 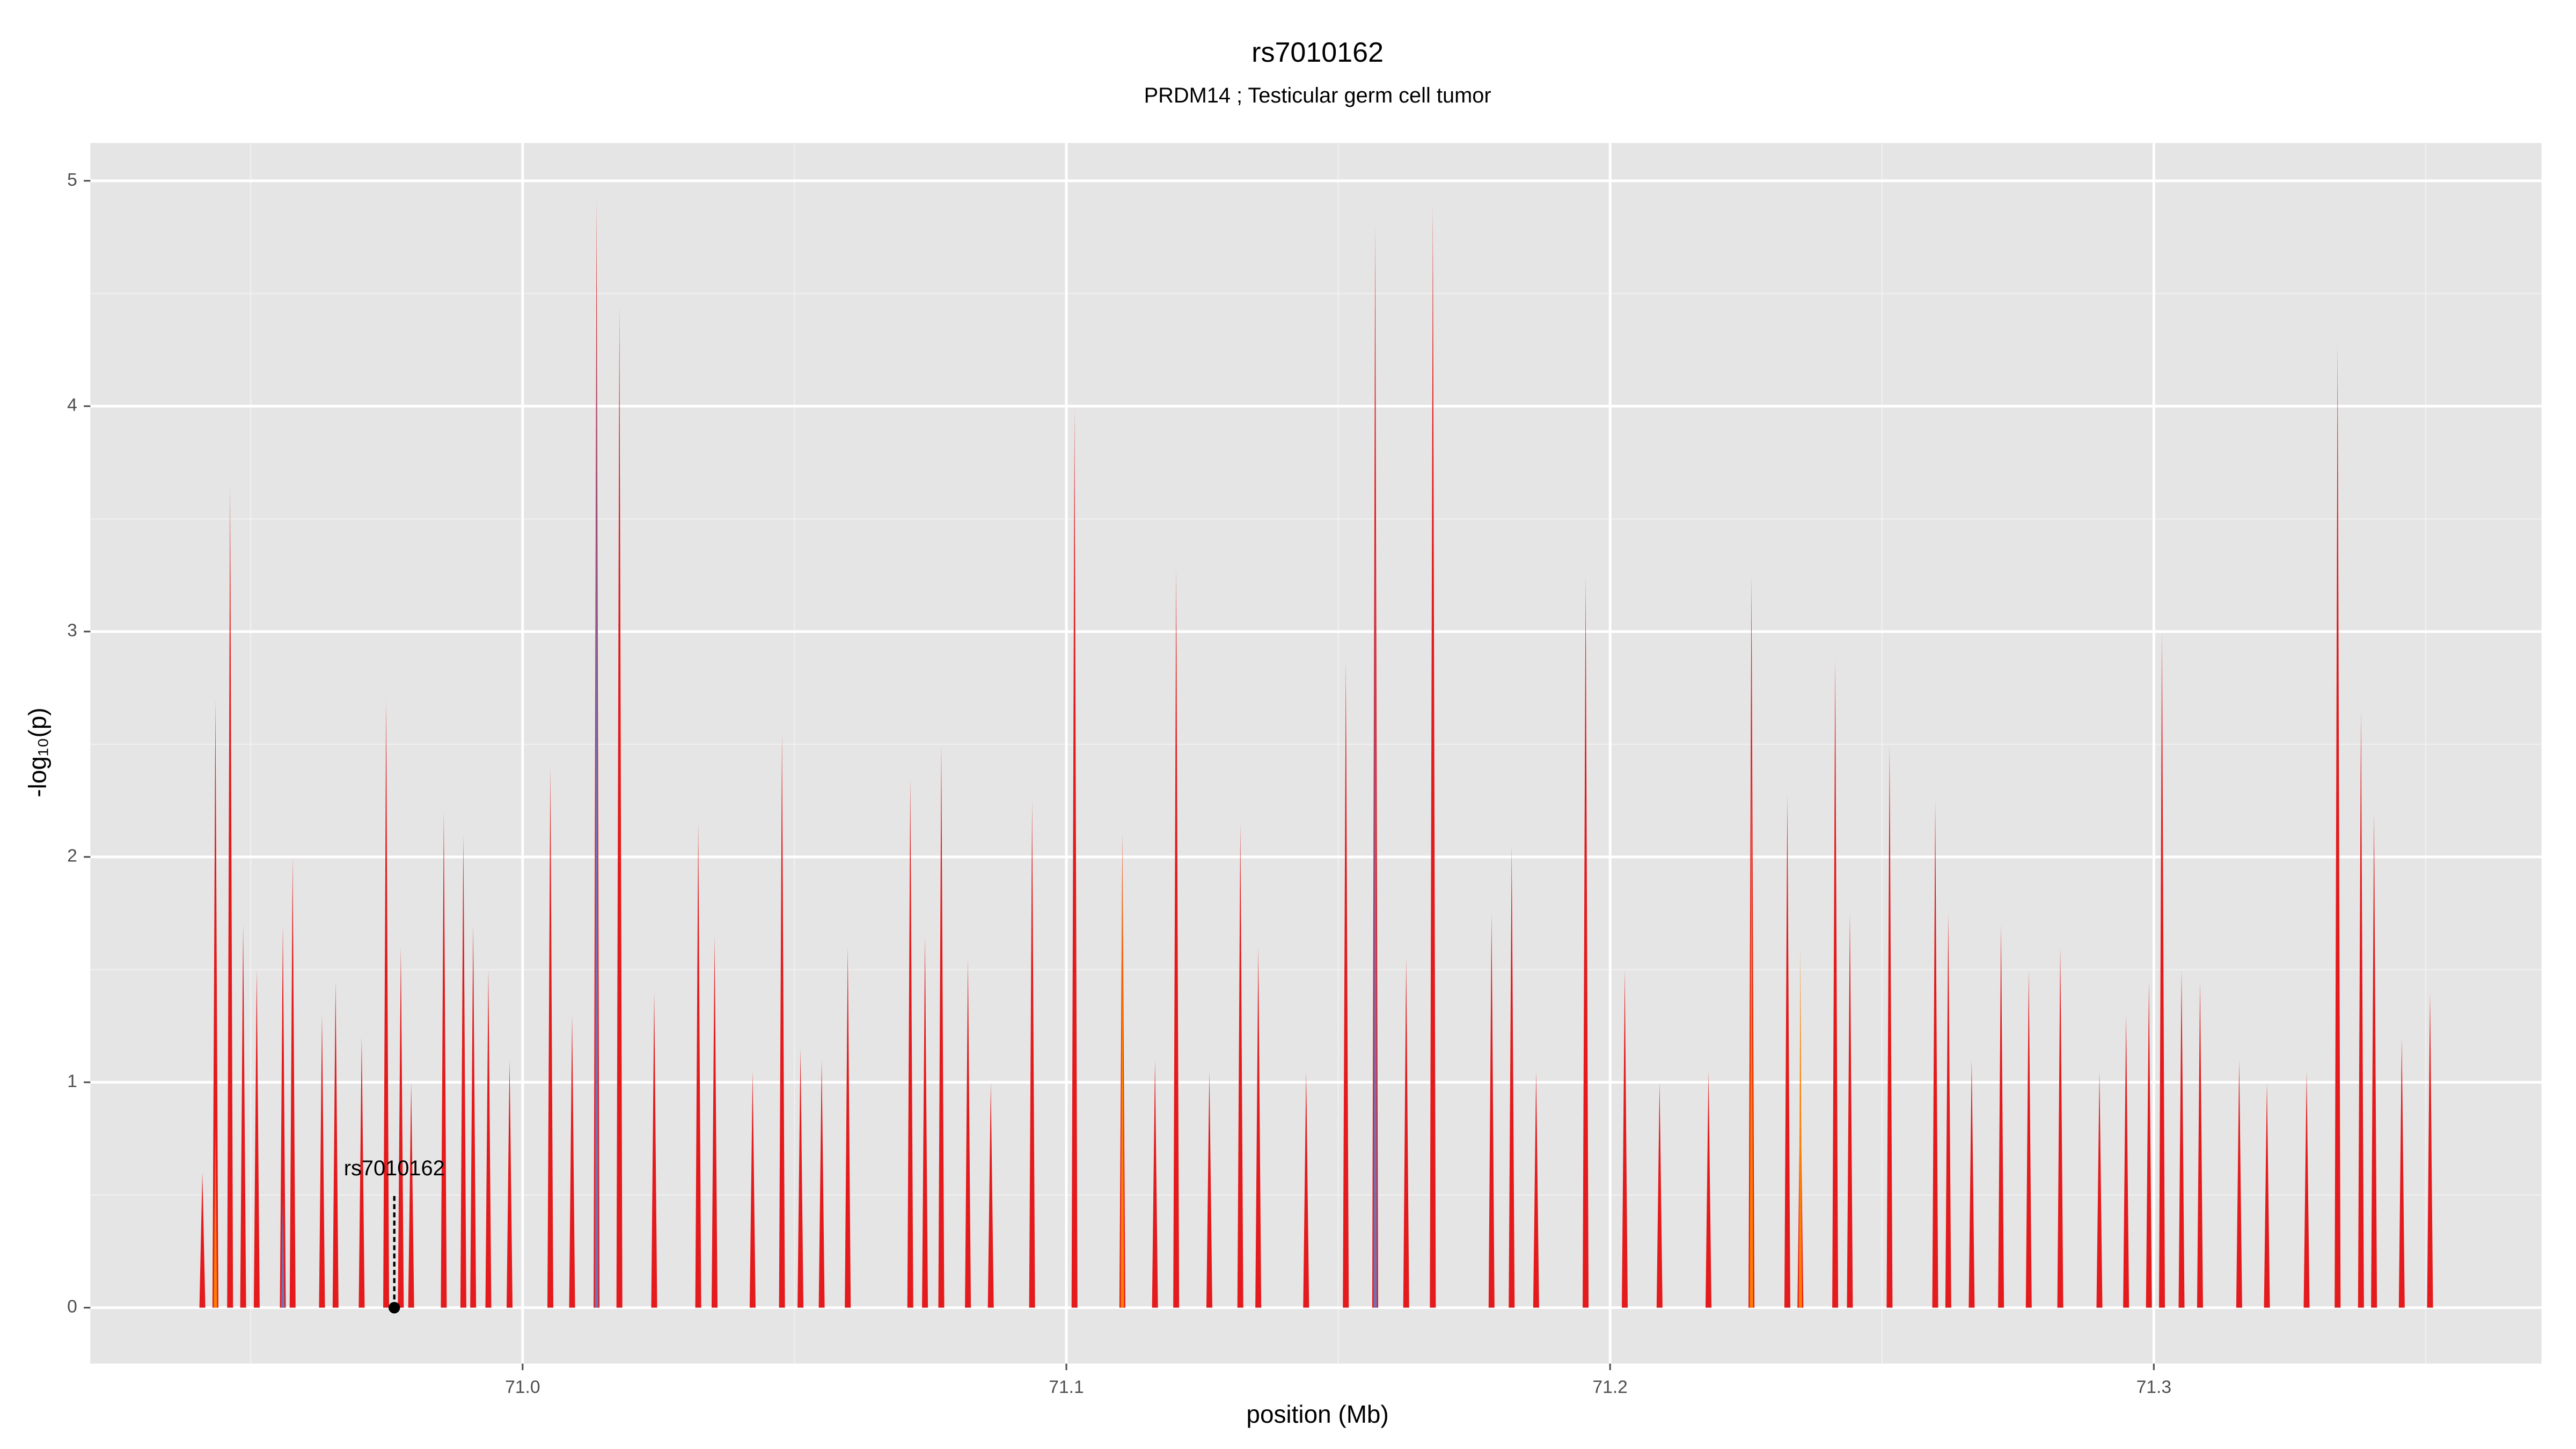 I want to click on y-tick-label: 1, so click(x=72, y=1082).